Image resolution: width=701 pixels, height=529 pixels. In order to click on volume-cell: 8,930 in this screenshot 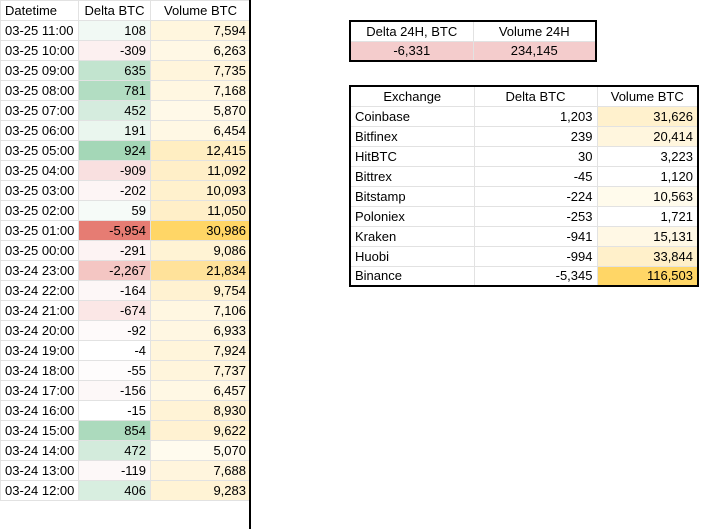, I will do `click(200, 410)`.